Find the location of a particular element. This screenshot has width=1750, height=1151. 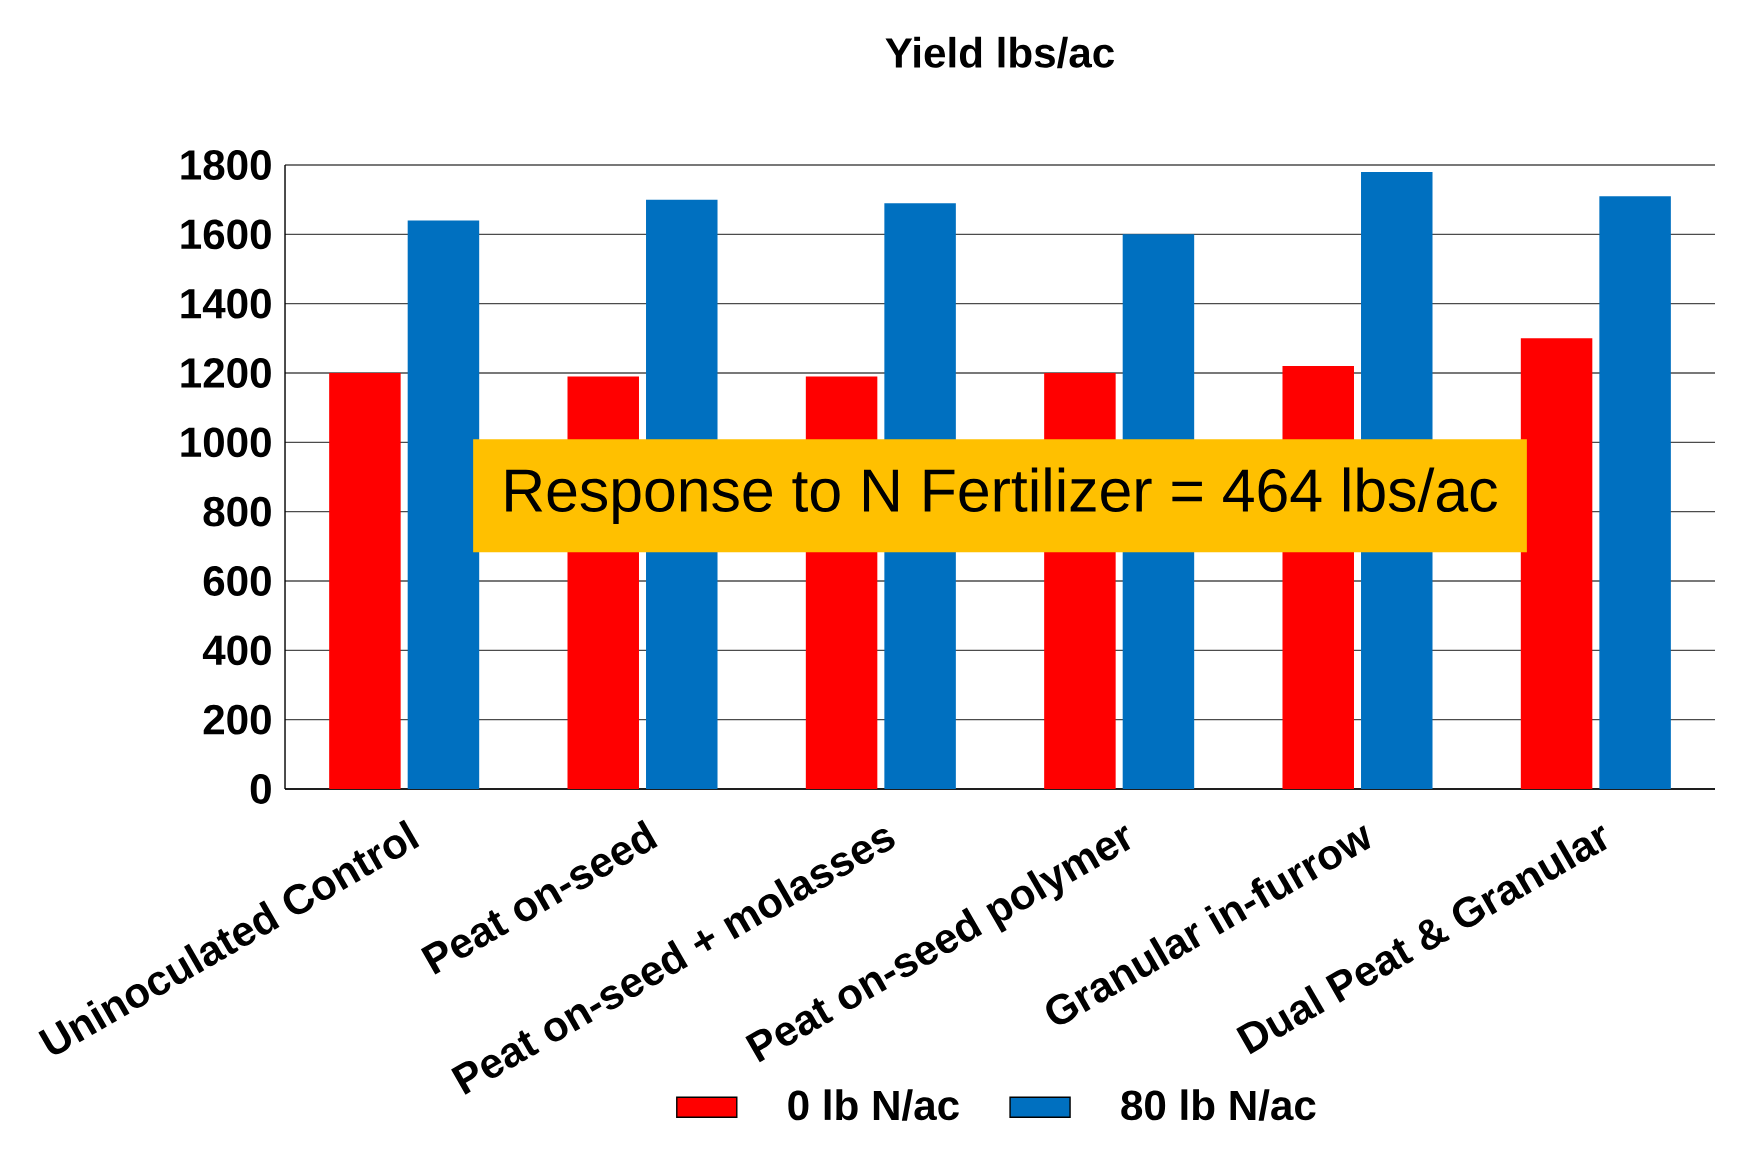

annotation: Response to N Fertilizer = 464 lbs/ac is located at coordinates (1001, 496).